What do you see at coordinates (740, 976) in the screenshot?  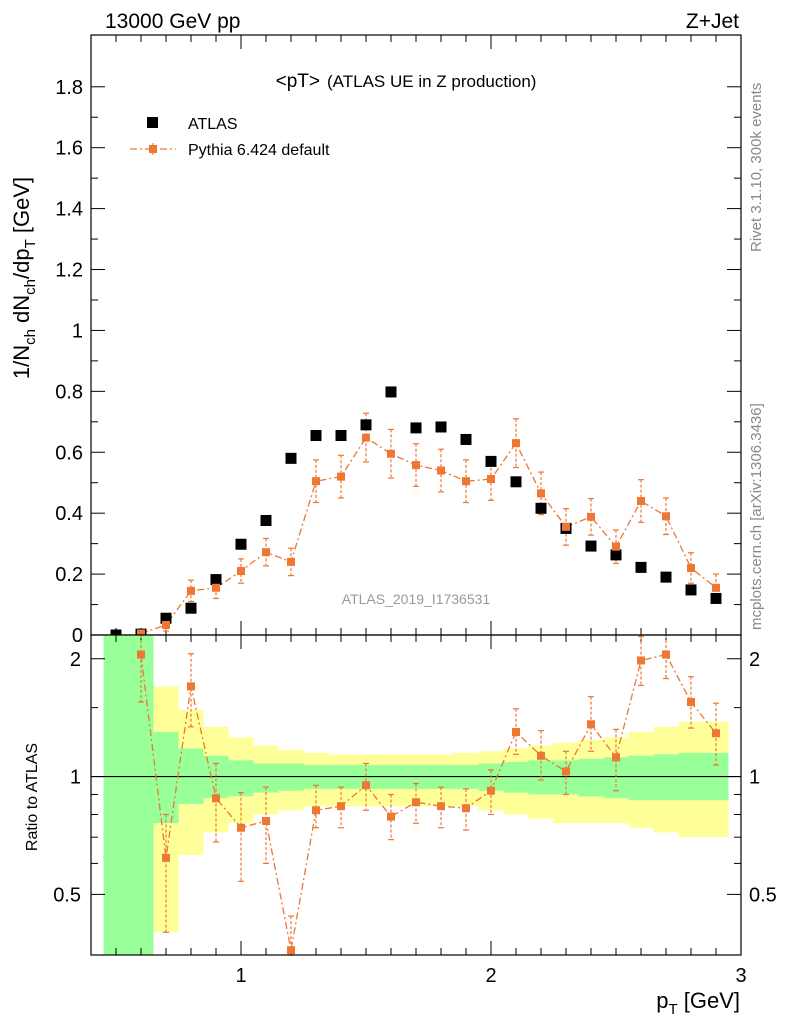 I see `x-tick-label: 3` at bounding box center [740, 976].